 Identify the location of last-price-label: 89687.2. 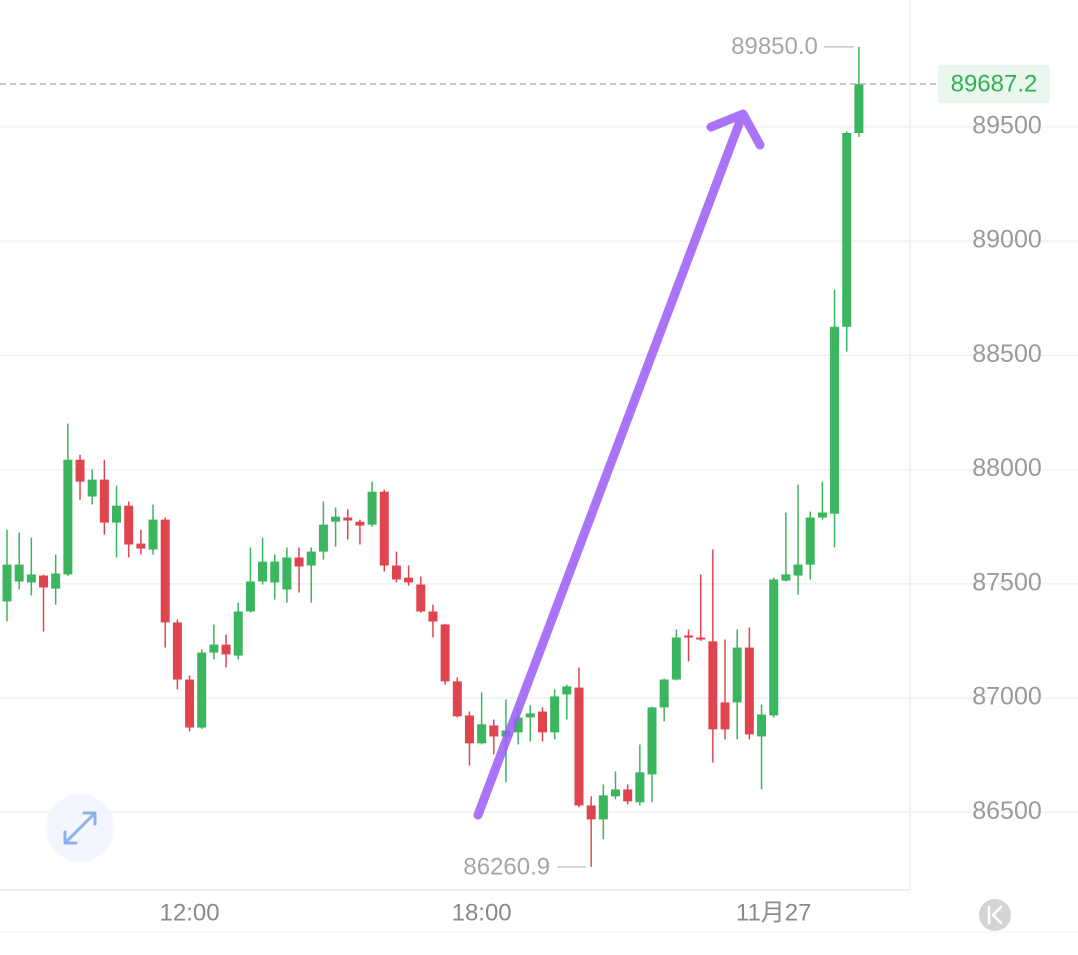
(994, 83).